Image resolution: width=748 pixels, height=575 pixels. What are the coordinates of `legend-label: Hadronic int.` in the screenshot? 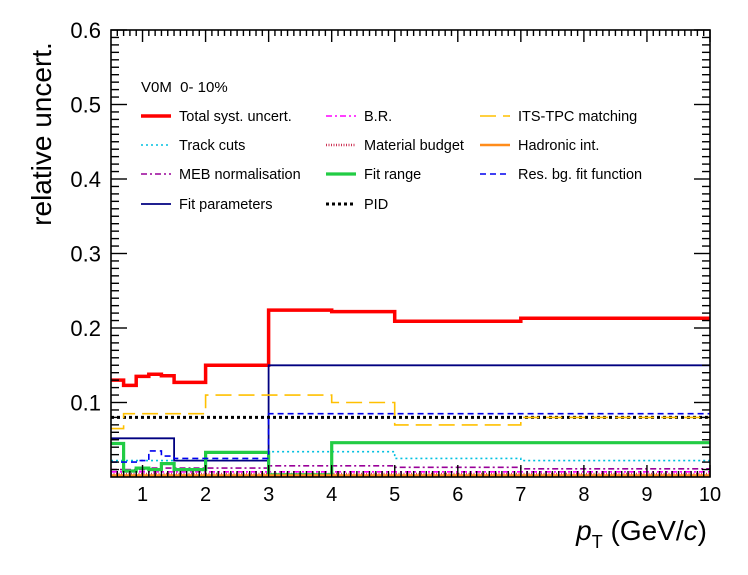 It's located at (558, 146).